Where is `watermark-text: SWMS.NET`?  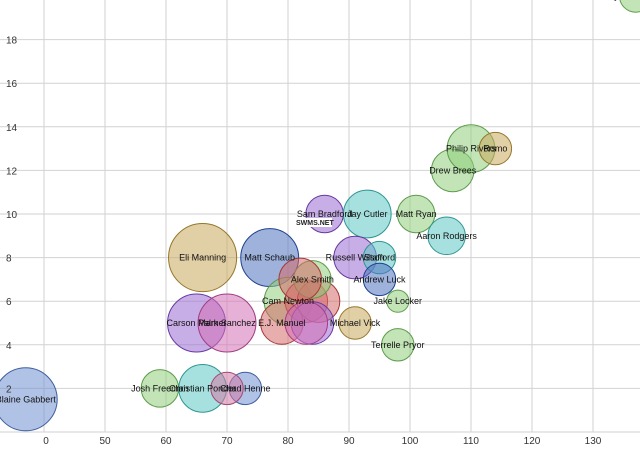 watermark-text: SWMS.NET is located at coordinates (315, 223).